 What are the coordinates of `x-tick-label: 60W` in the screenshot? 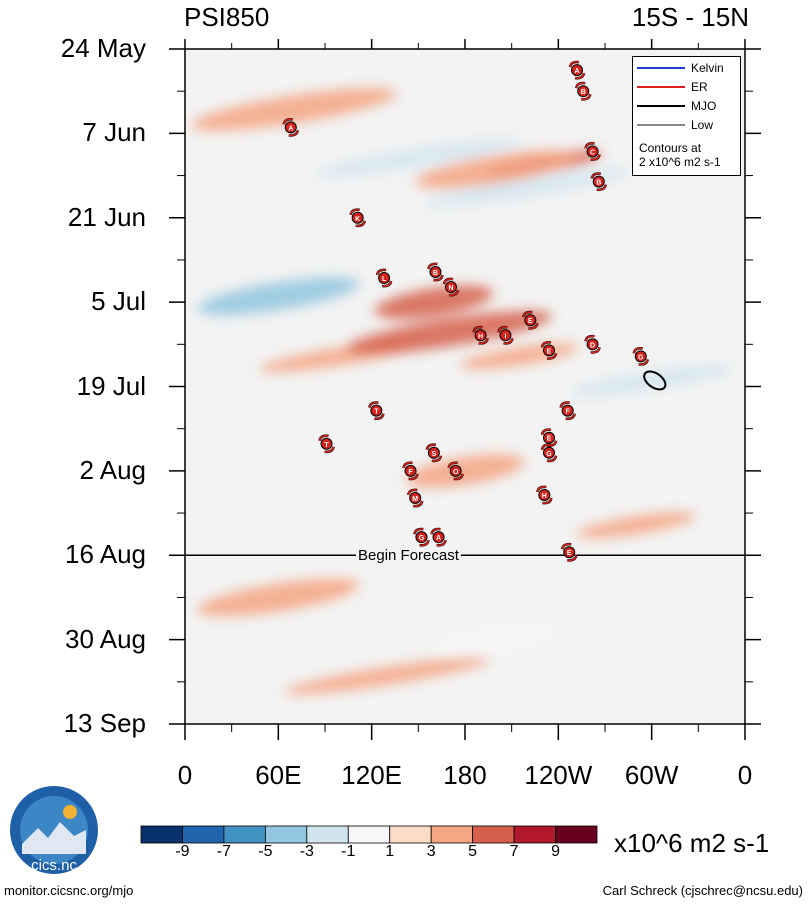 It's located at (651, 775).